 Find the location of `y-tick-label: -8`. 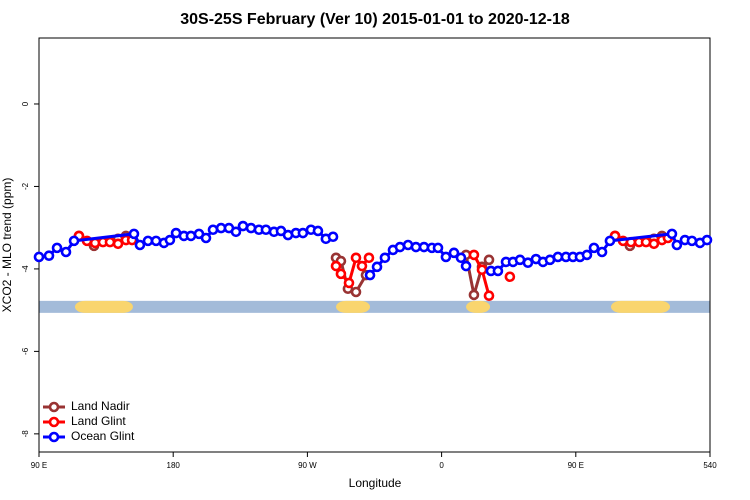

y-tick-label: -8 is located at coordinates (25, 434).